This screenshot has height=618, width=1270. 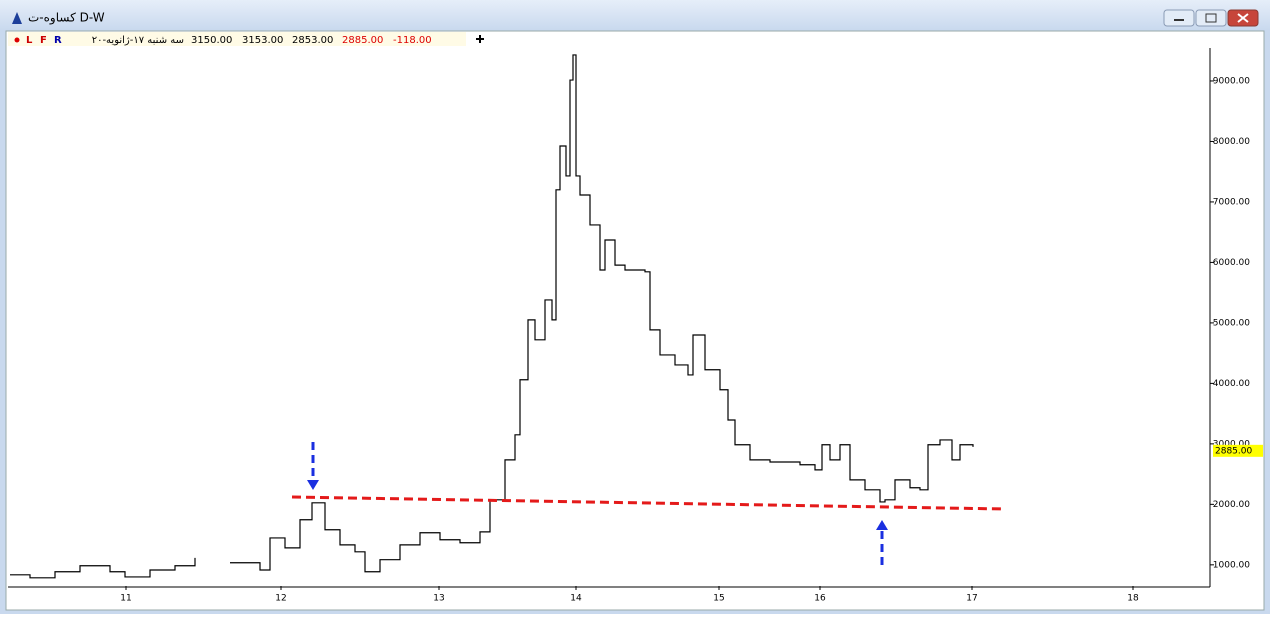 I want to click on toolbar, so click(x=237, y=39).